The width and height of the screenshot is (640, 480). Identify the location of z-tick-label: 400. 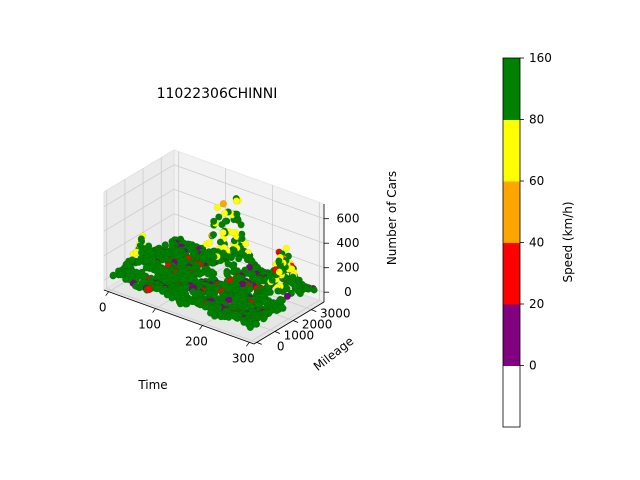
(348, 243).